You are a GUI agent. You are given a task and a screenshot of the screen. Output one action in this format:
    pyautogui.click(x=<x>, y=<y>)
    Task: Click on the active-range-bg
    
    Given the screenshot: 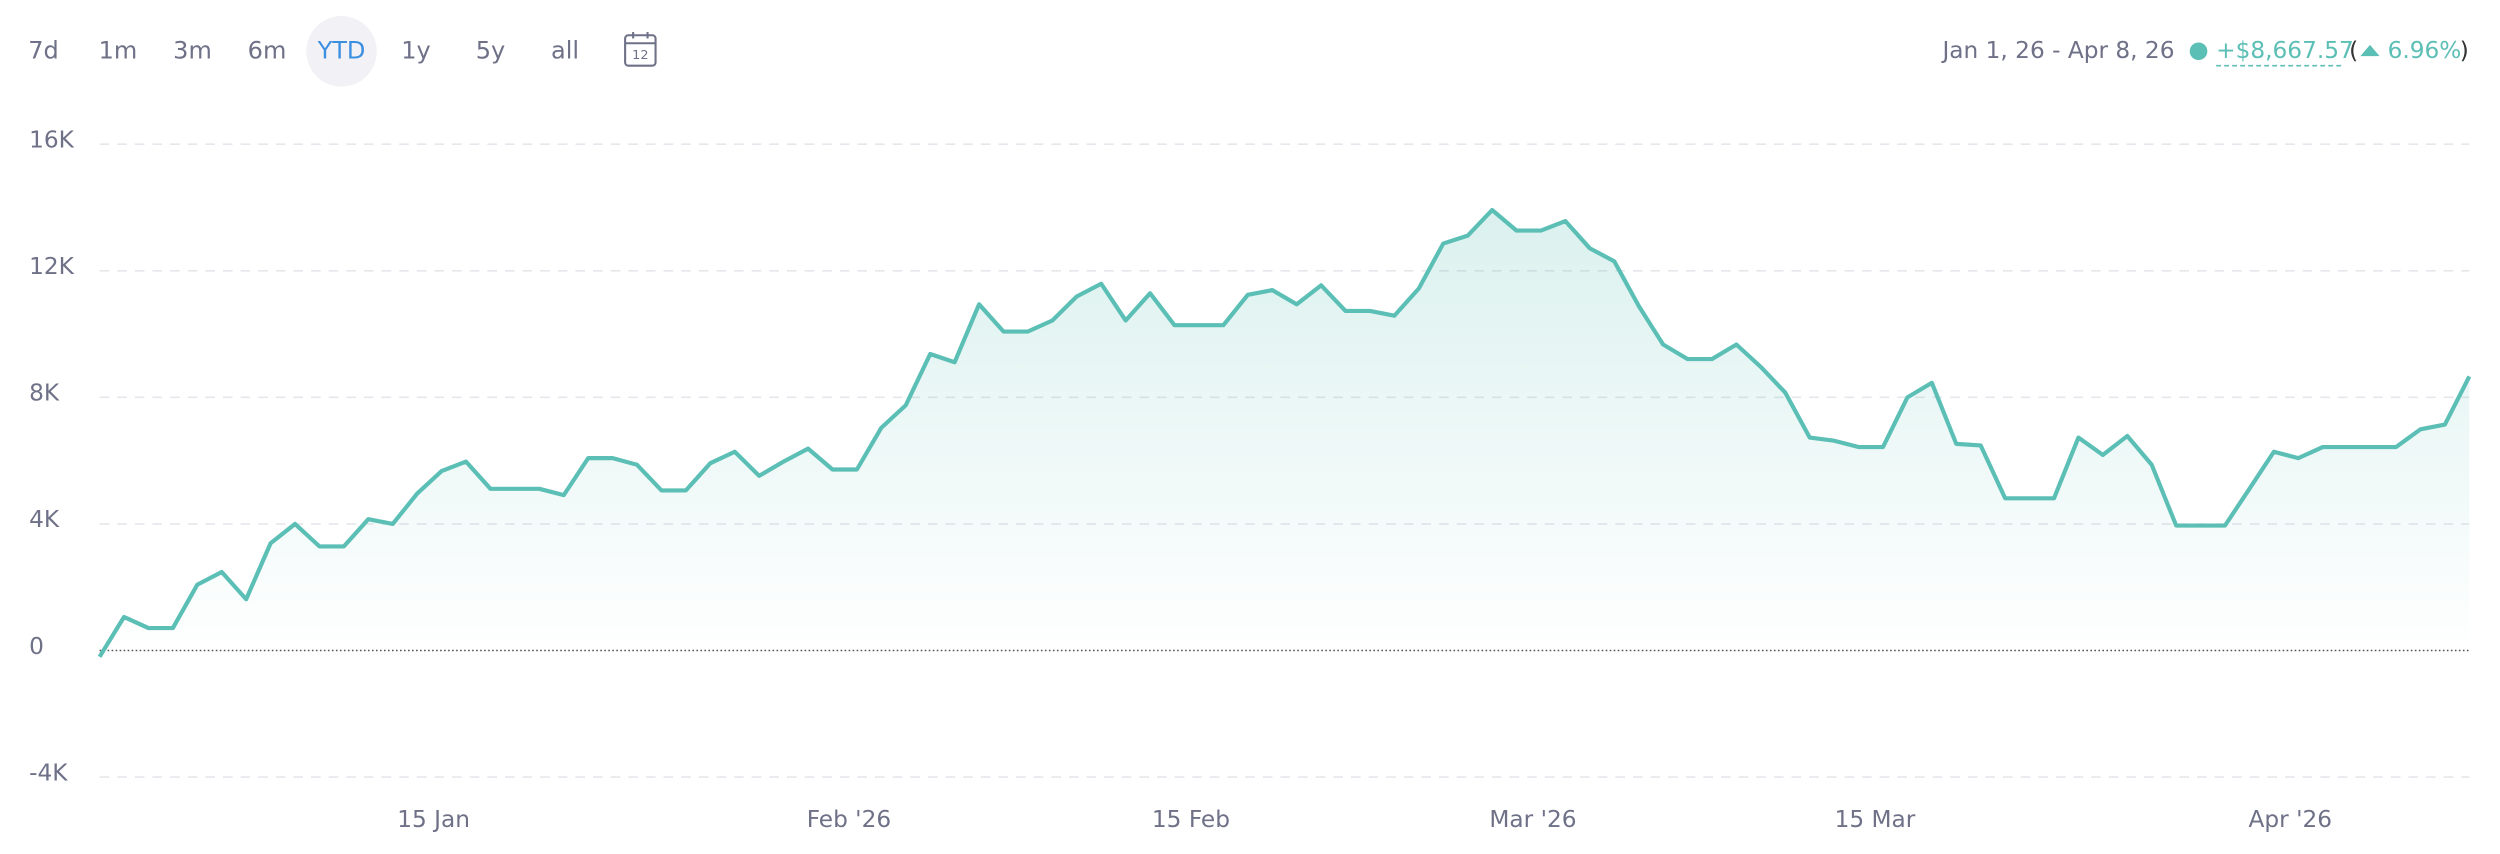 What is the action you would take?
    pyautogui.click(x=341, y=51)
    